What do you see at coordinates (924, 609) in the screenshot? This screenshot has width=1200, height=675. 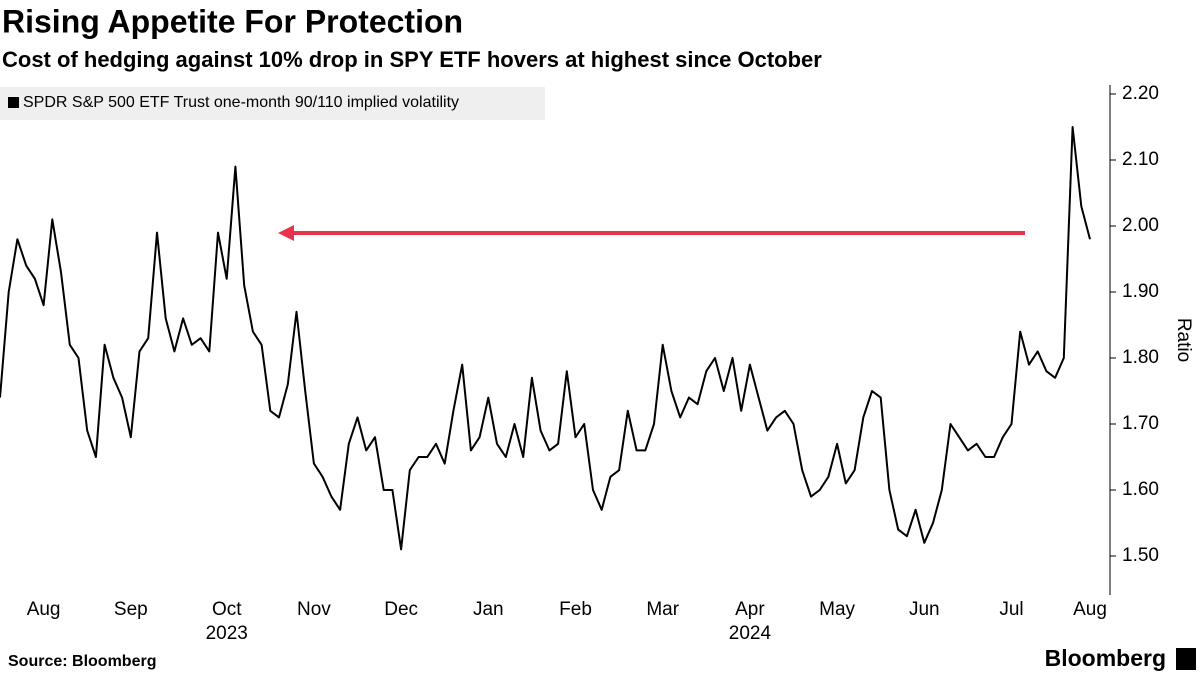 I see `x-tick-label: Jun` at bounding box center [924, 609].